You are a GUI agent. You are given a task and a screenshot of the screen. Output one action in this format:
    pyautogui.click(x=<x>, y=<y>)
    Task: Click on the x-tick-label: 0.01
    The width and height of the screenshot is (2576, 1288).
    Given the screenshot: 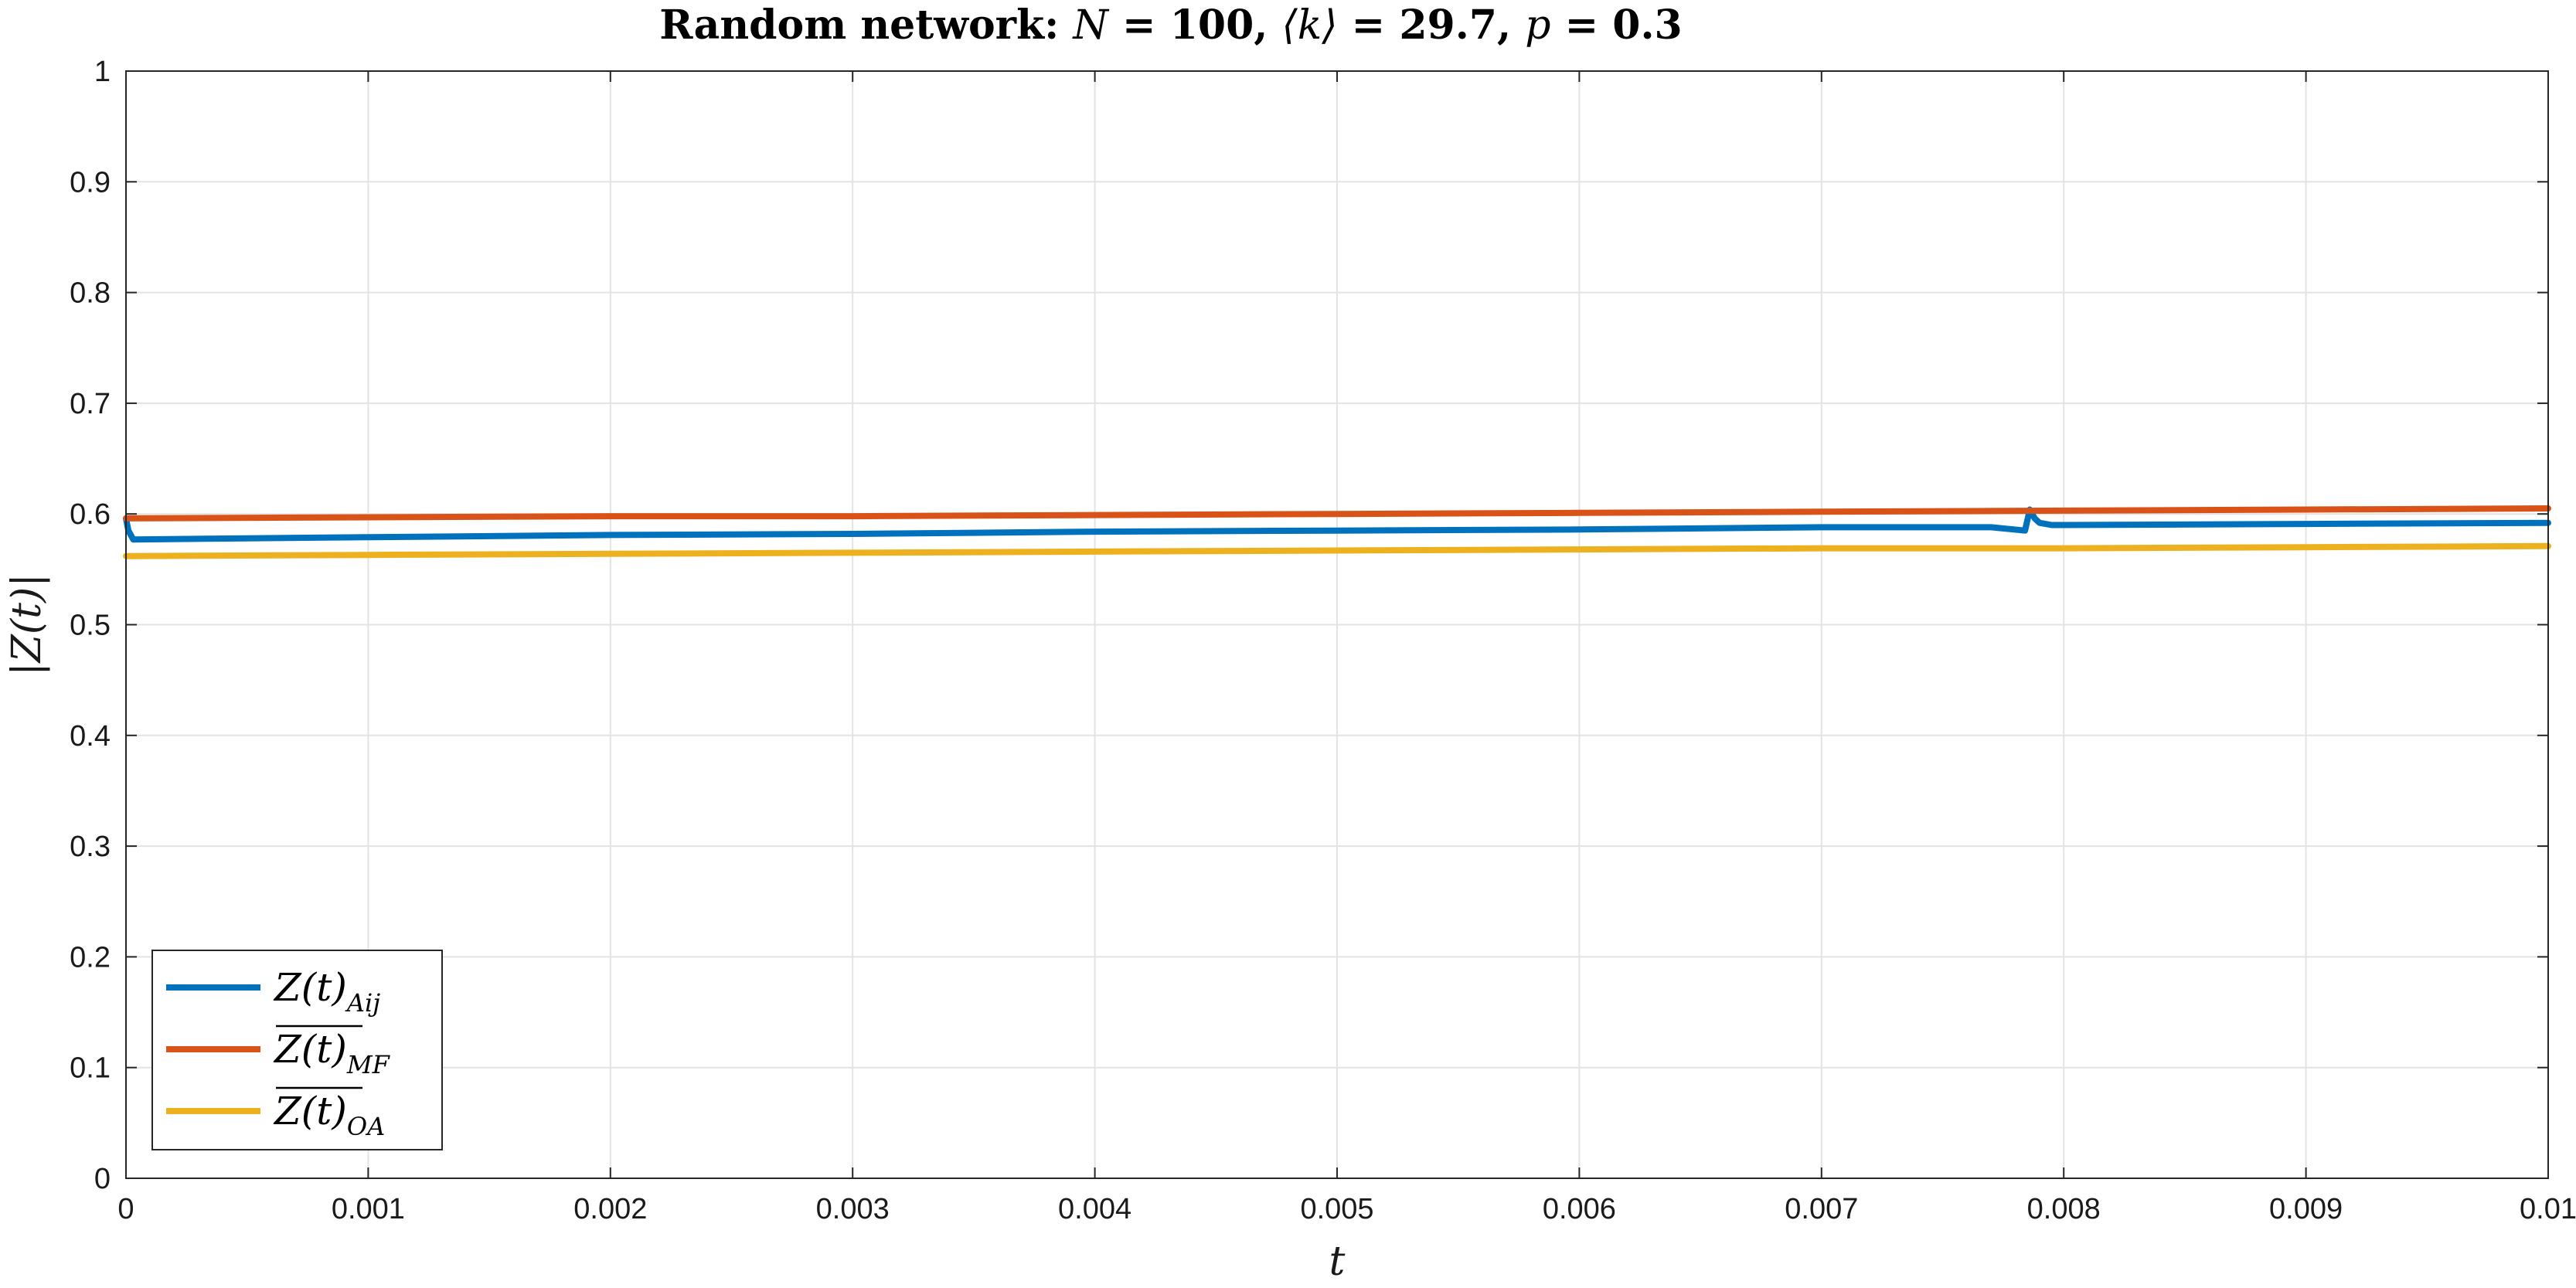 What is the action you would take?
    pyautogui.click(x=2548, y=1209)
    